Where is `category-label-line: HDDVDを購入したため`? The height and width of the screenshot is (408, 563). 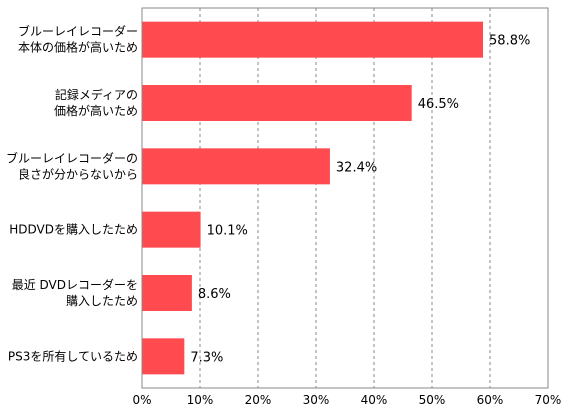
category-label-line: HDDVDを購入したため is located at coordinates (73, 230).